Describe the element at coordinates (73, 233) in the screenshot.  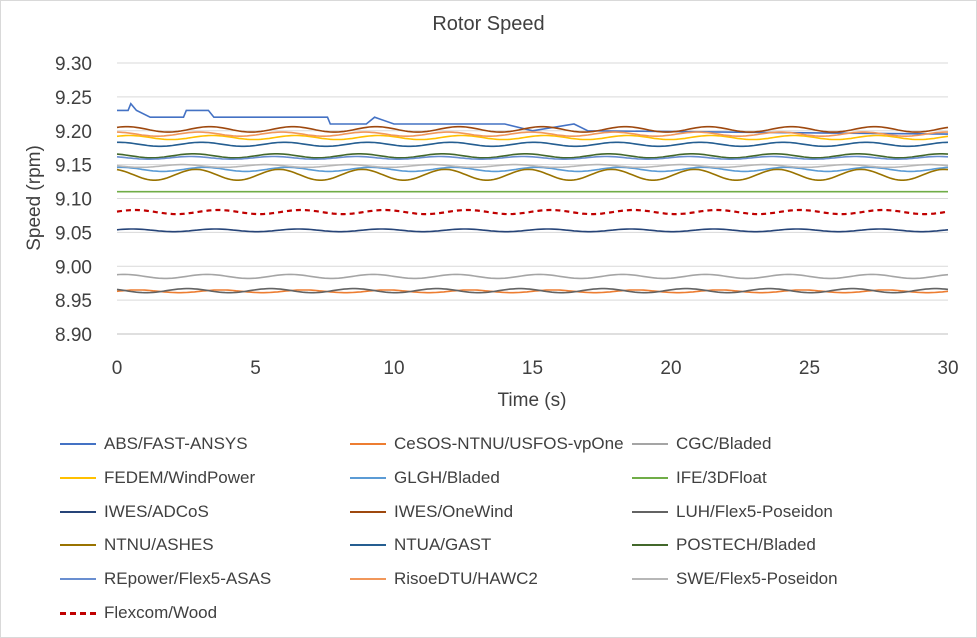
I see `y-tick-label: 9.05` at that location.